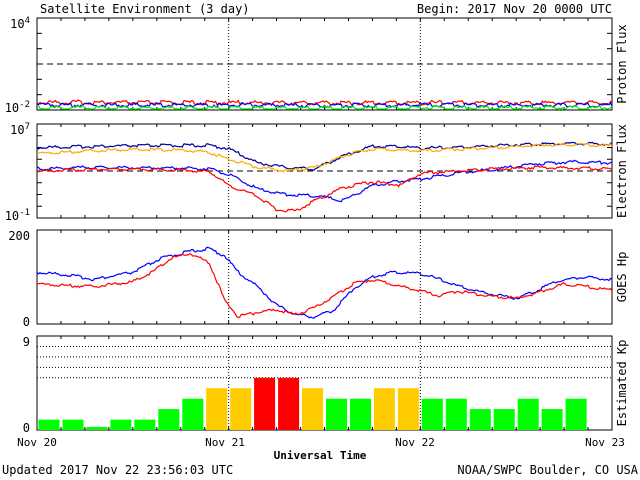 The height and width of the screenshot is (480, 640). What do you see at coordinates (547, 470) in the screenshot?
I see `credit: NOAA/SWPC Boulder, CO USA` at bounding box center [547, 470].